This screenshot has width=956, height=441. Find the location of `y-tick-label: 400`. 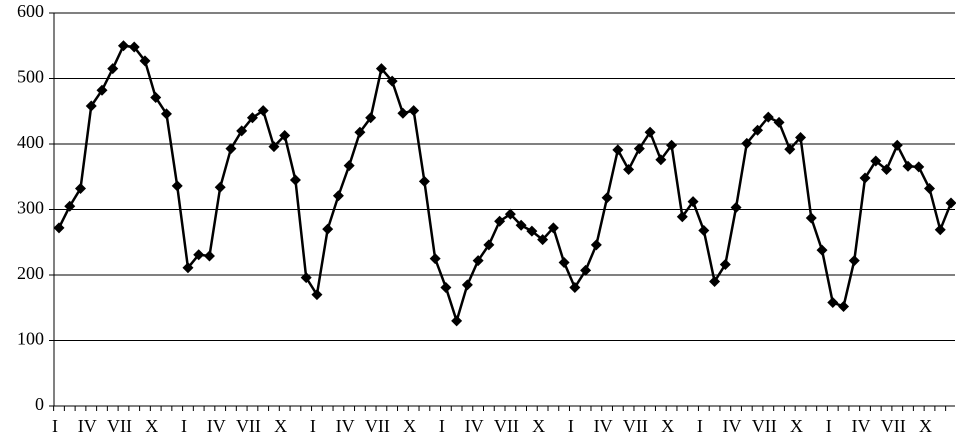

y-tick-label: 400 is located at coordinates (30, 142).